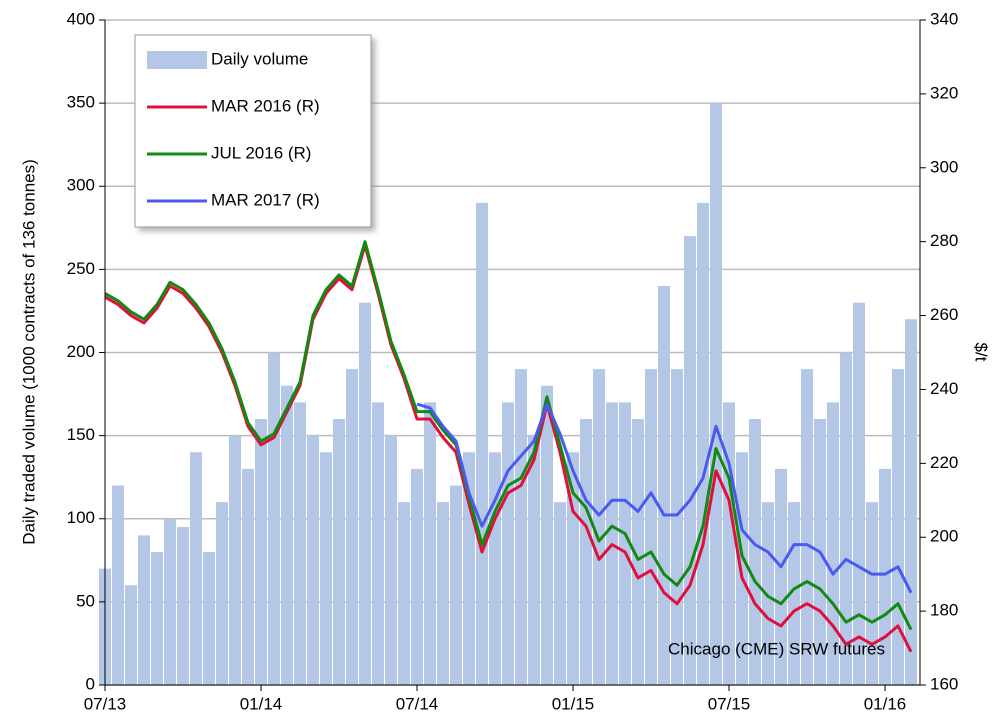 This screenshot has height=723, width=1004. What do you see at coordinates (261, 152) in the screenshot?
I see `legend-label: JUL 2016 (R)` at bounding box center [261, 152].